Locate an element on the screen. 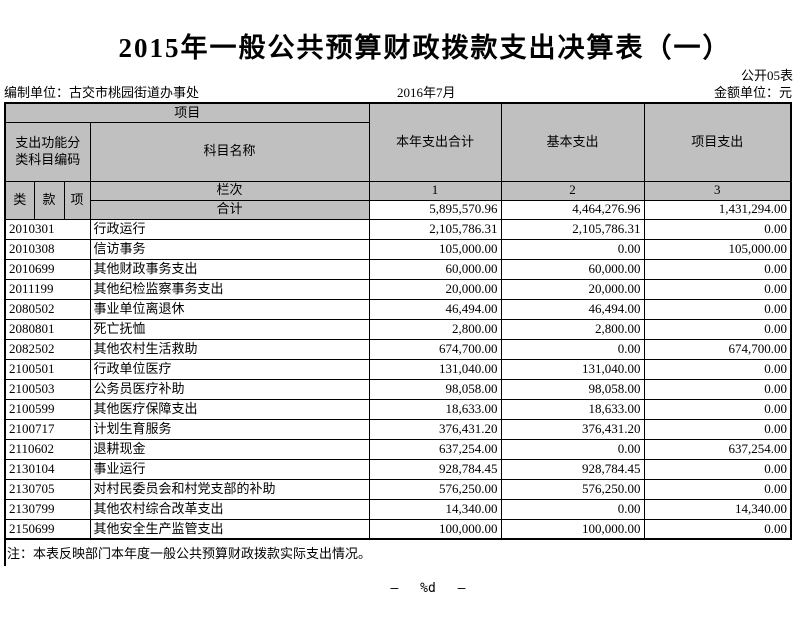 The image size is (798, 643). basic-cell: 98,058.00 is located at coordinates (572, 389).